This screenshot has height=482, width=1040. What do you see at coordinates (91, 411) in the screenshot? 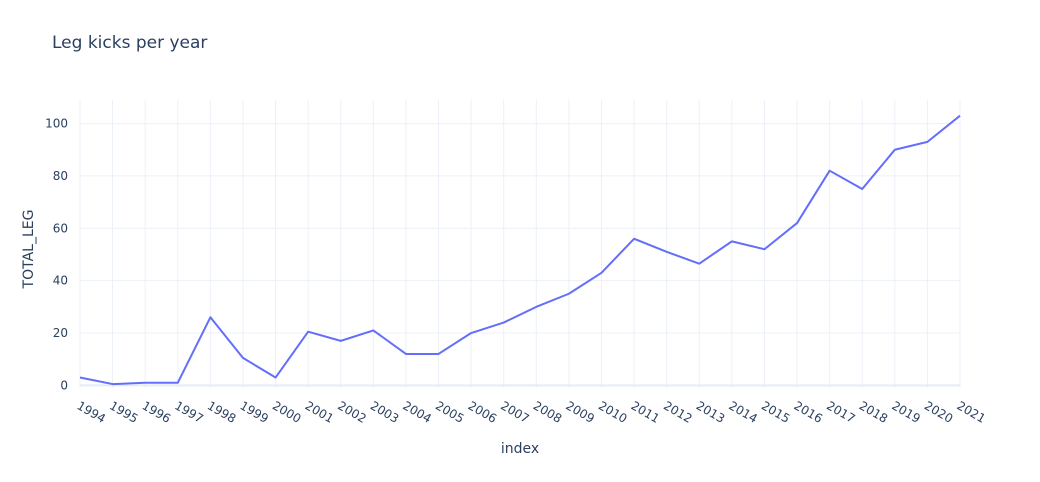
I see `x-tick-label: 1994` at bounding box center [91, 411].